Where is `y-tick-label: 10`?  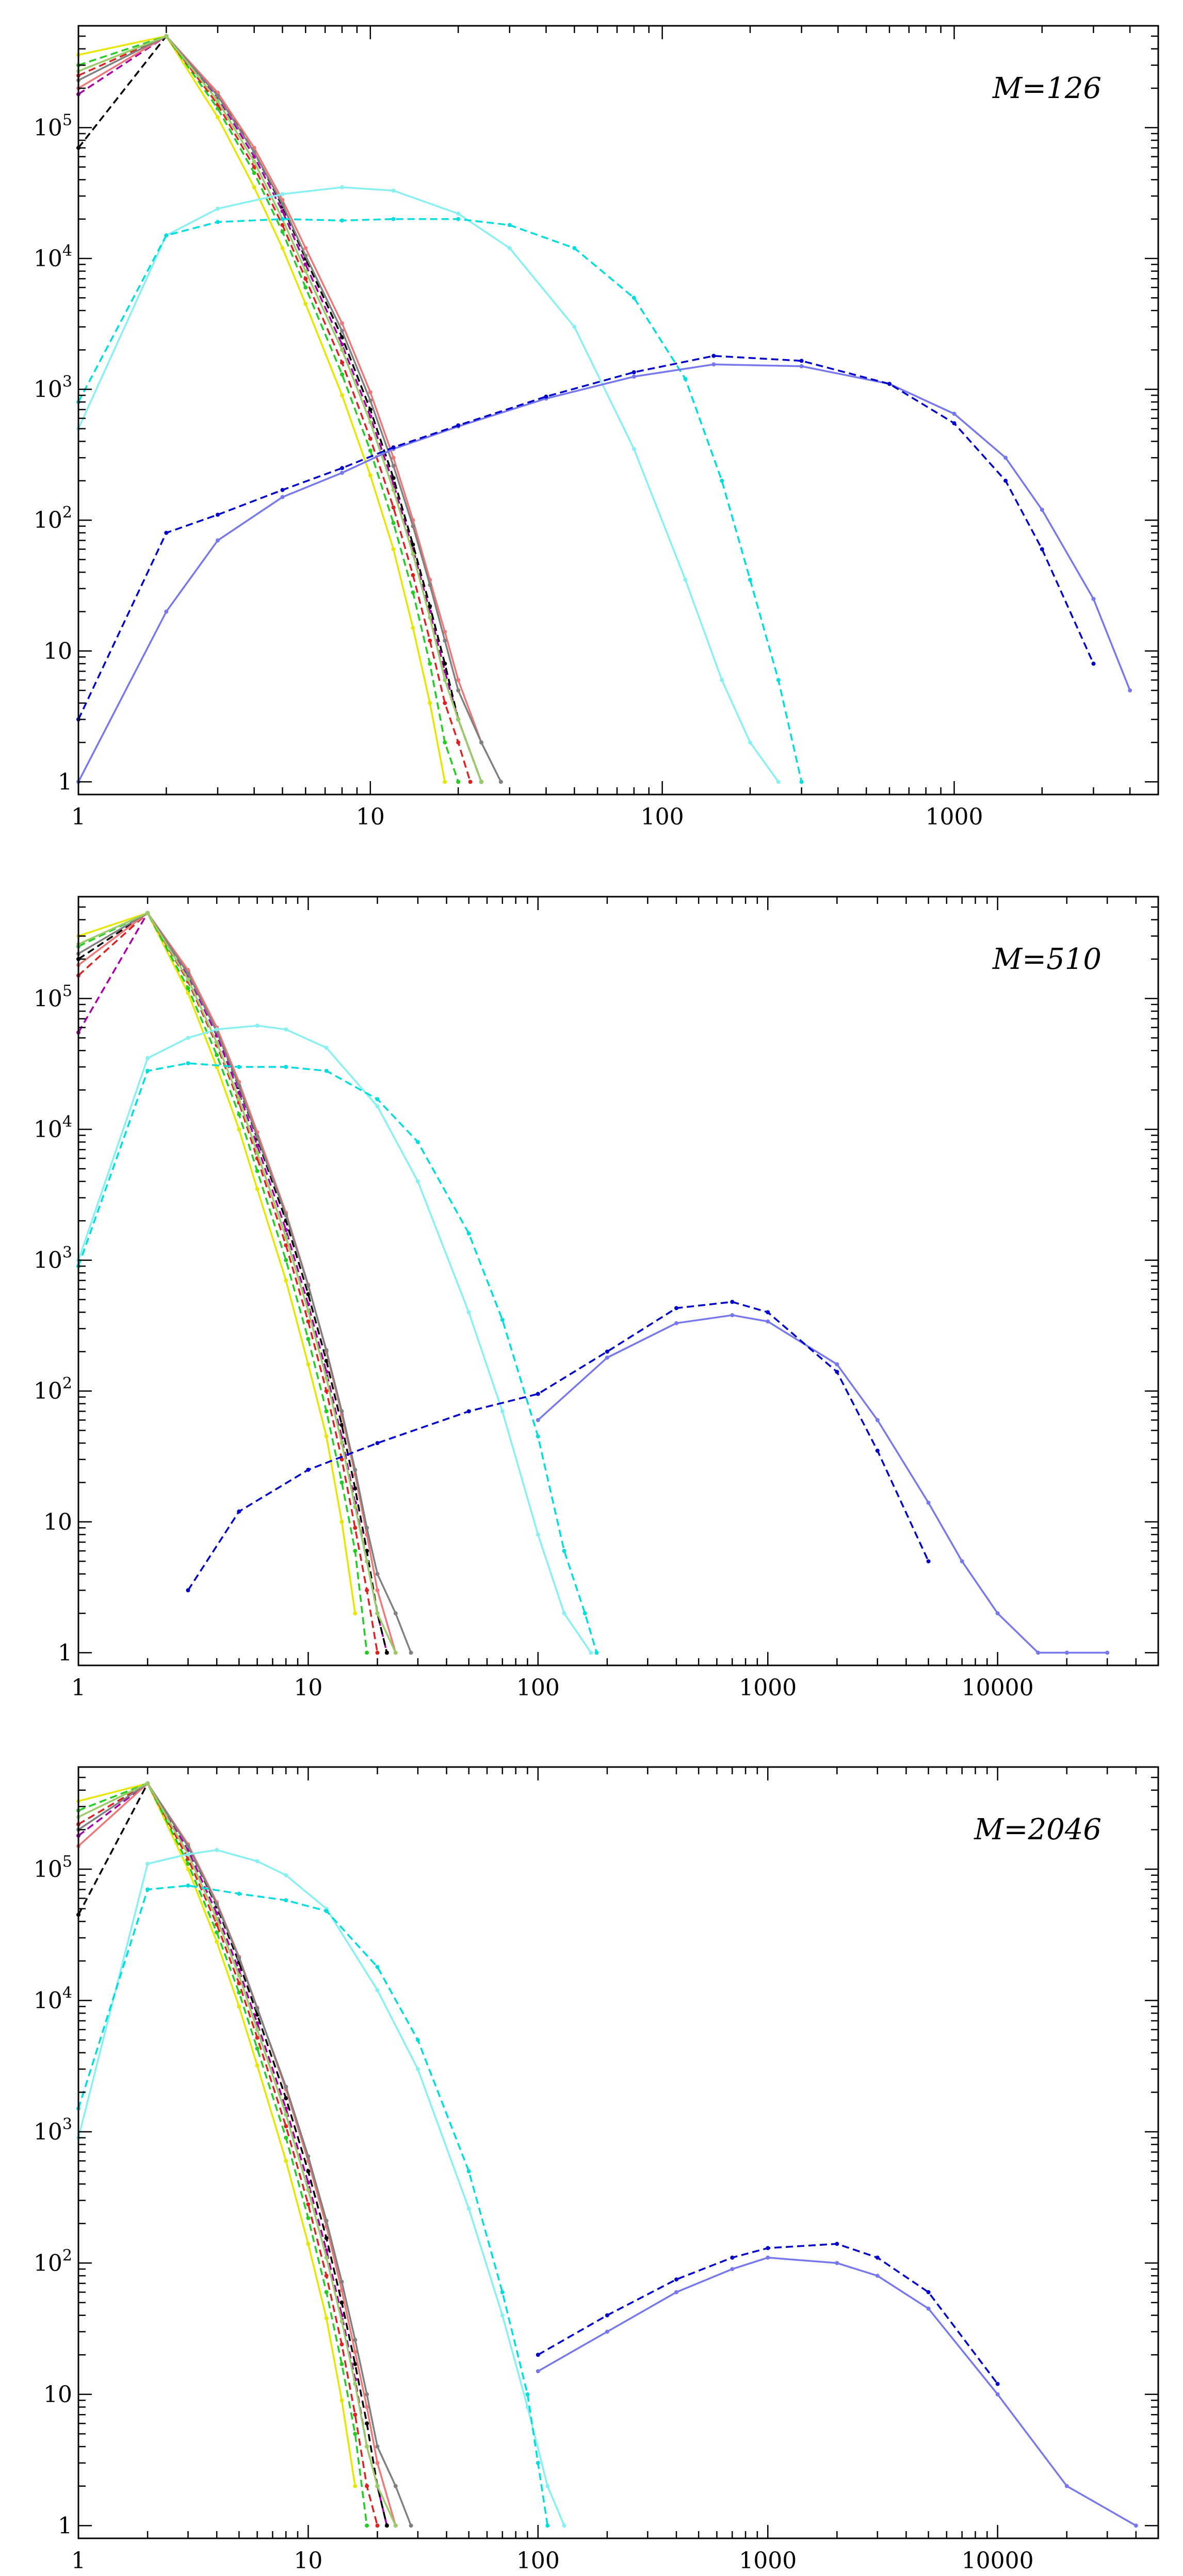
y-tick-label: 10 is located at coordinates (58, 651).